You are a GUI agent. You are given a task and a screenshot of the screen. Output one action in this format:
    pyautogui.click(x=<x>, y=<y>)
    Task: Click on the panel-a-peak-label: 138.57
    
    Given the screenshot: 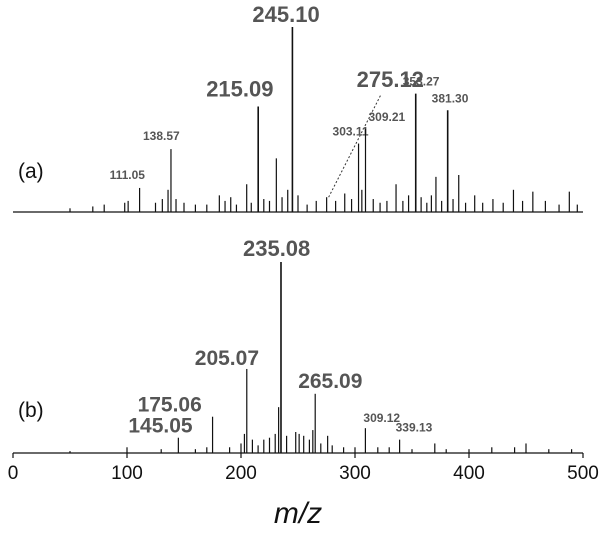 What is the action you would take?
    pyautogui.click(x=161, y=136)
    